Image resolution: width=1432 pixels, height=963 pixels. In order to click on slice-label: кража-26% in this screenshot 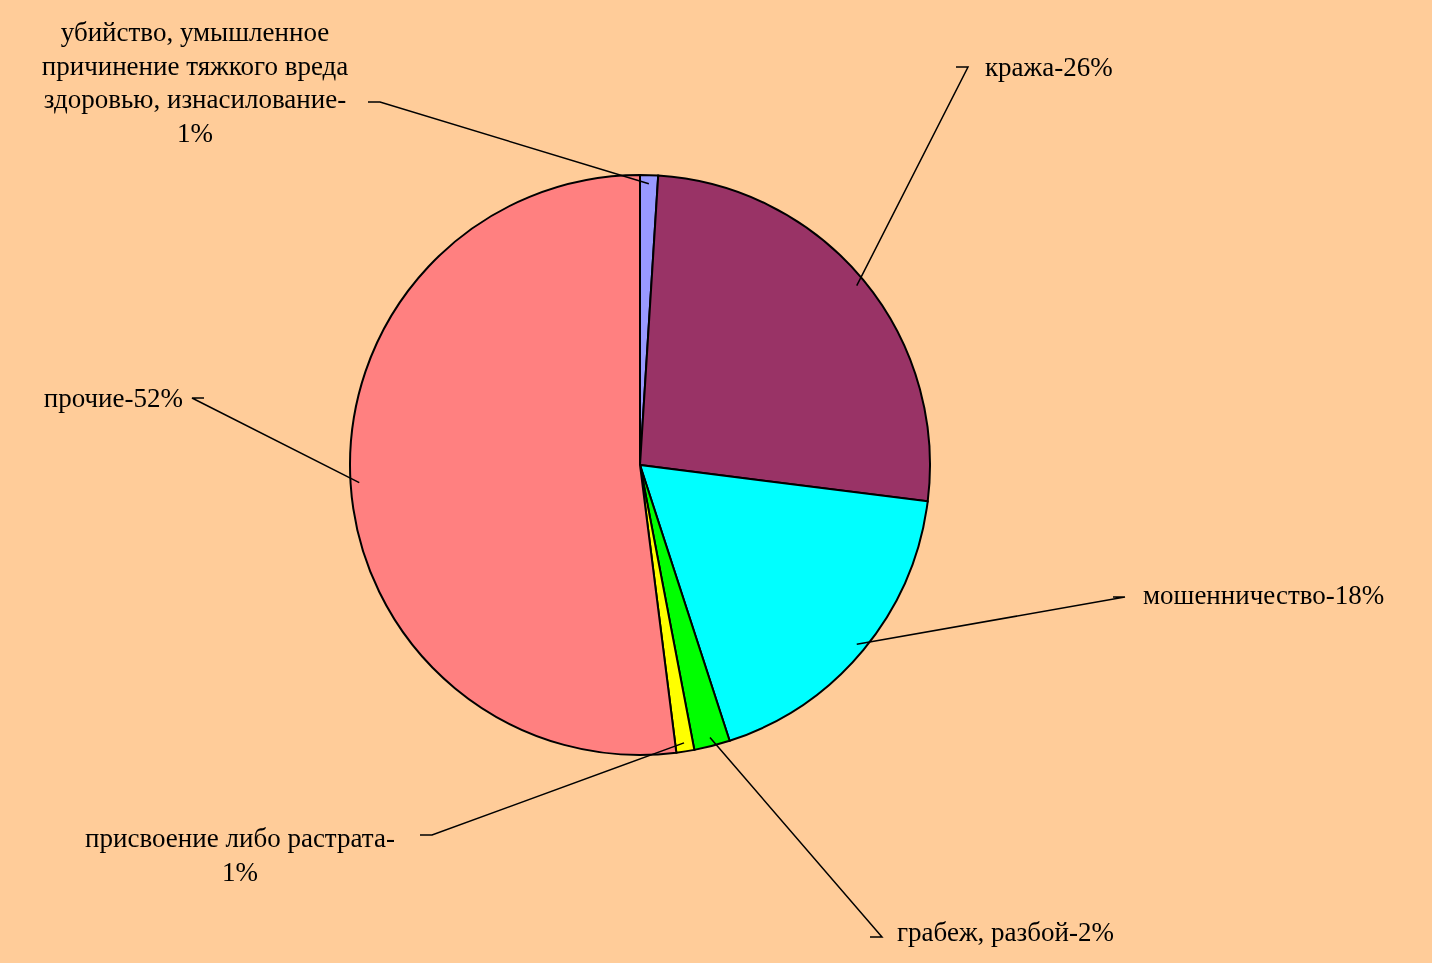, I will do `click(1049, 66)`.